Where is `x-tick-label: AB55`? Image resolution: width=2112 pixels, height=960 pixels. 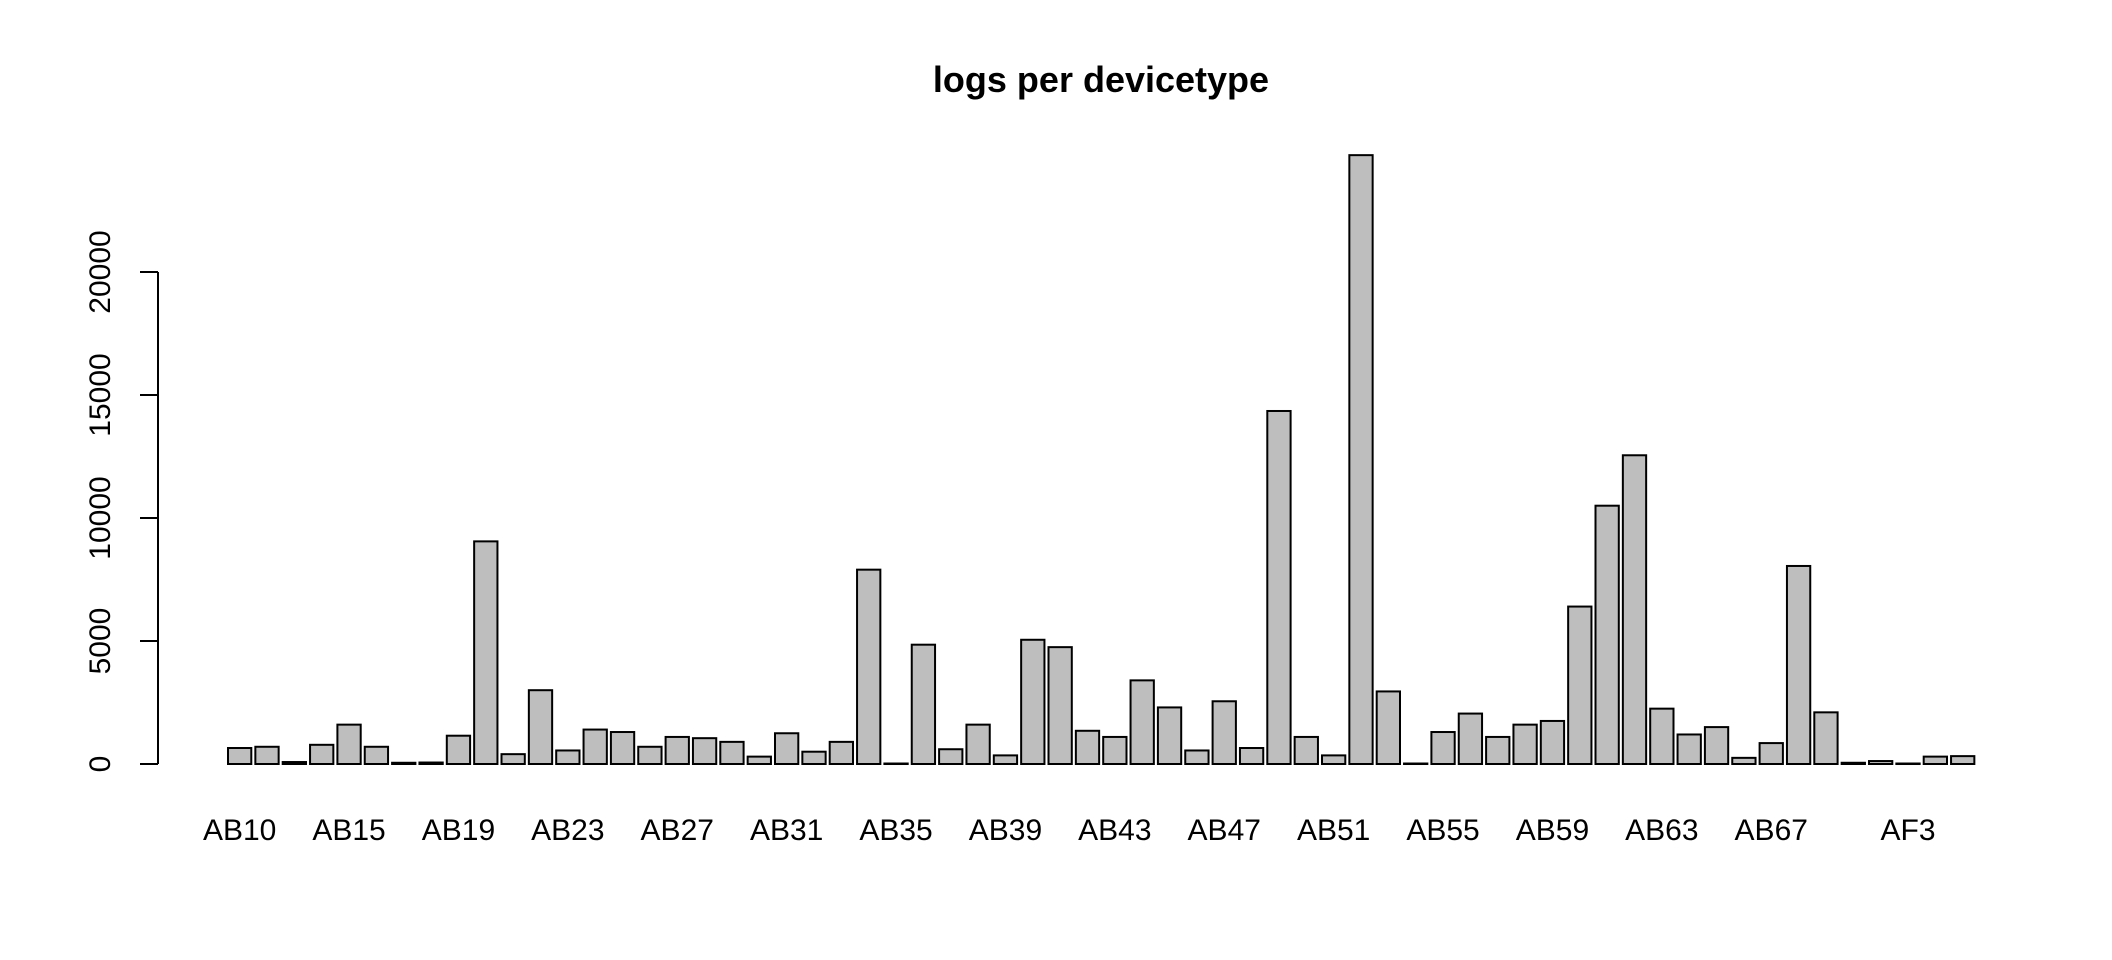 x-tick-label: AB55 is located at coordinates (1442, 830).